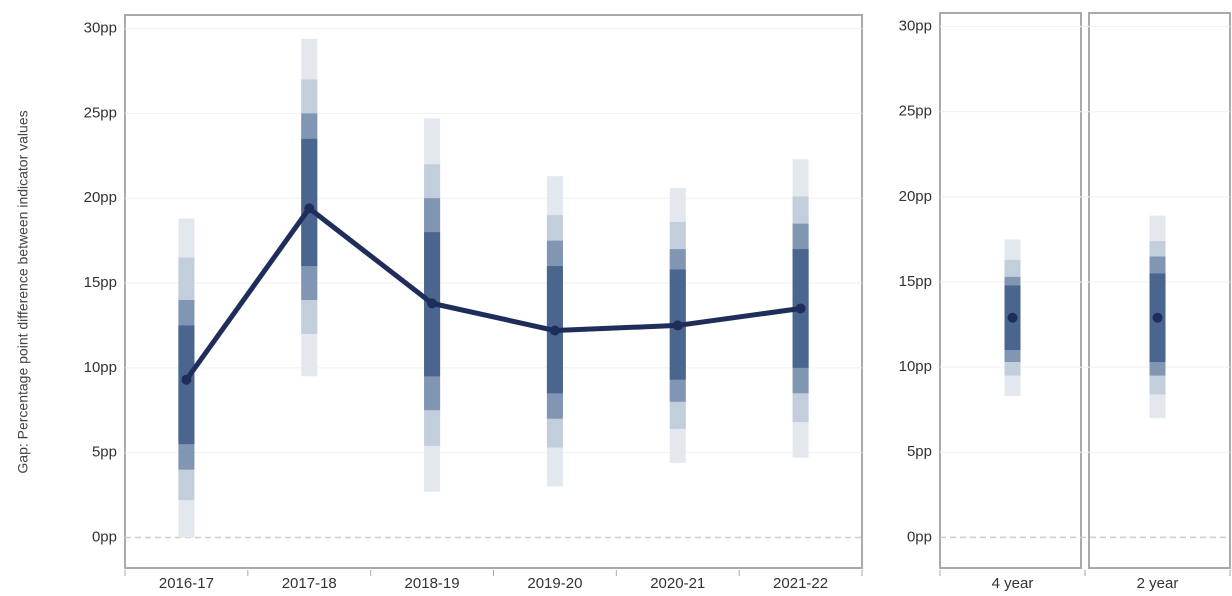 The height and width of the screenshot is (596, 1232). I want to click on x-tick-label: 2017-18, so click(309, 583).